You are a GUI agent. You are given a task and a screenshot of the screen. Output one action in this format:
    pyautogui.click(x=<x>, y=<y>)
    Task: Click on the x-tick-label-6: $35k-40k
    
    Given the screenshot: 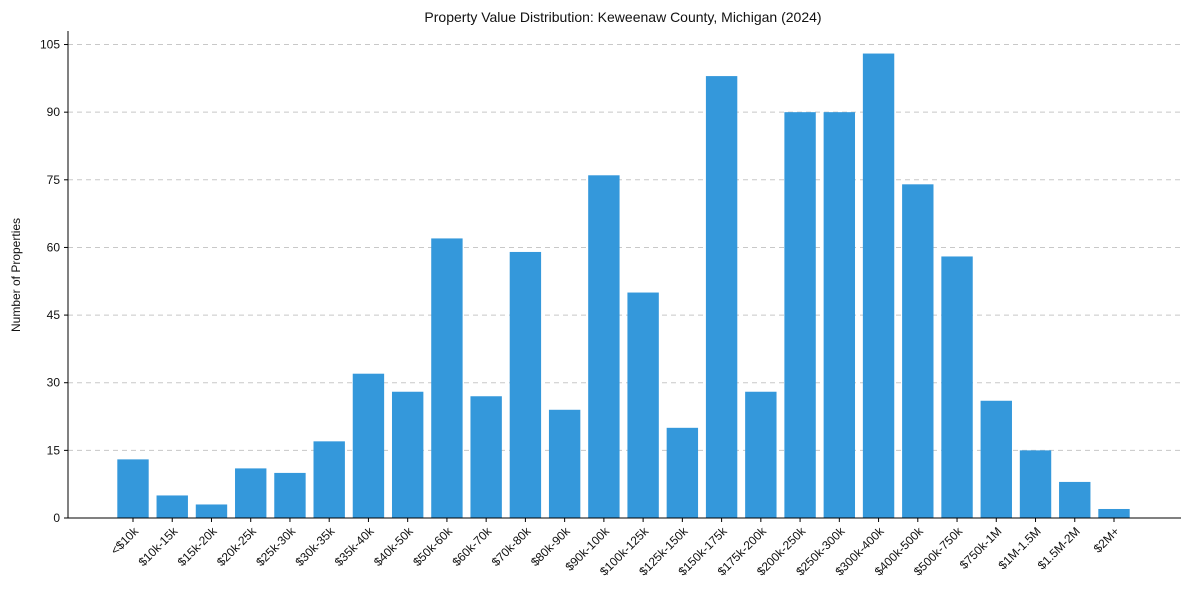 What is the action you would take?
    pyautogui.click(x=355, y=547)
    